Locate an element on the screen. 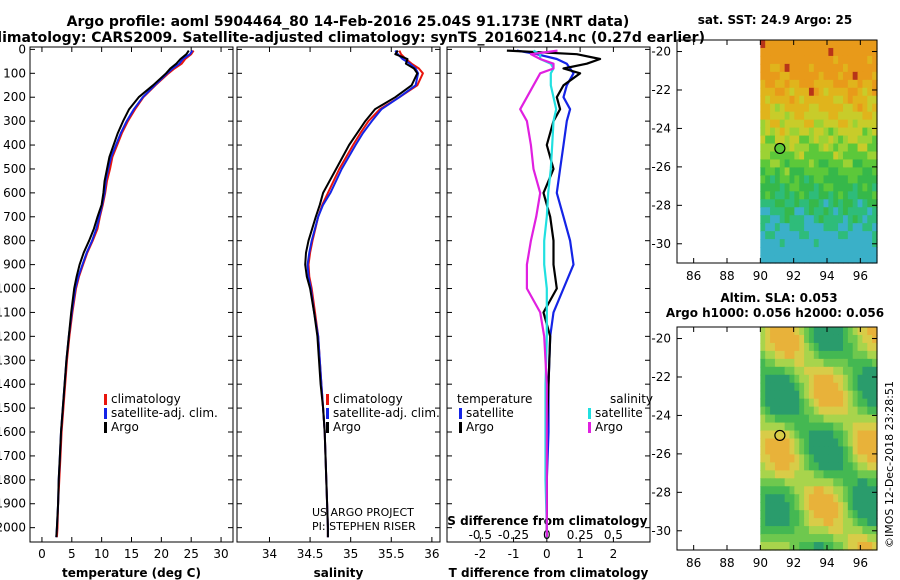  y-tick-label: 0 is located at coordinates (22, 49).